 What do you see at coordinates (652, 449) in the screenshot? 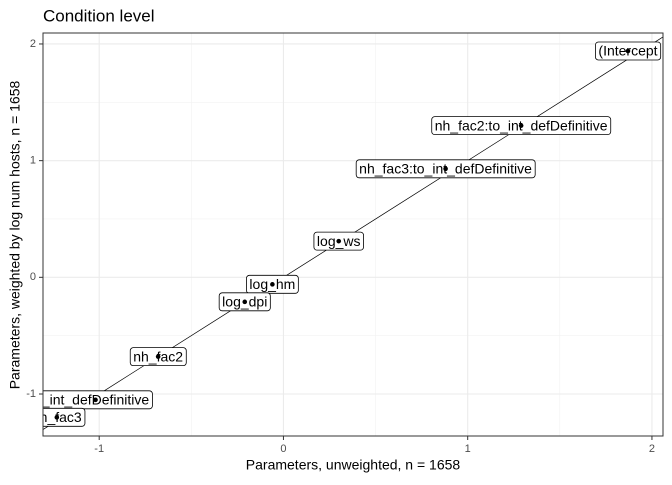
I see `x-tick-label: 2` at bounding box center [652, 449].